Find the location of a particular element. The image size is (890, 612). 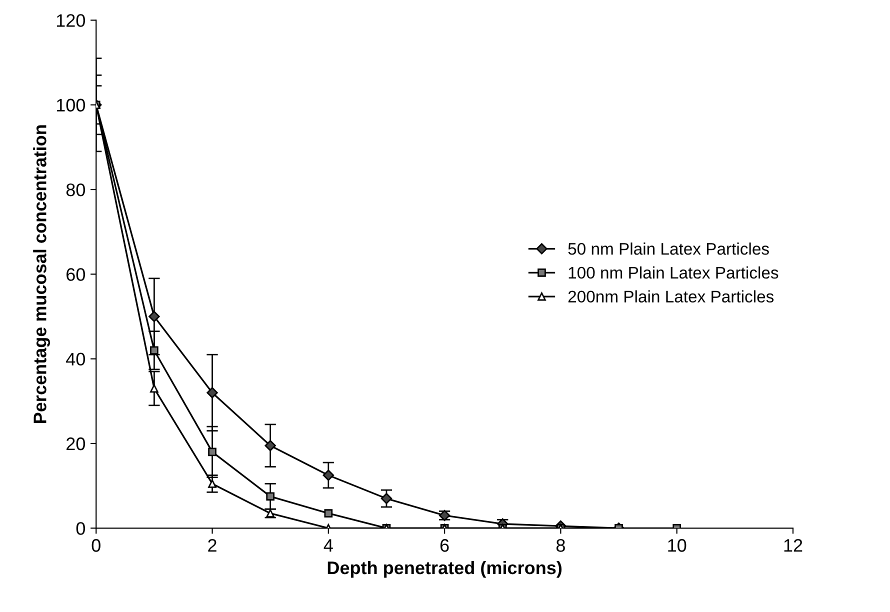

y-tick-label: 100 is located at coordinates (70, 105).